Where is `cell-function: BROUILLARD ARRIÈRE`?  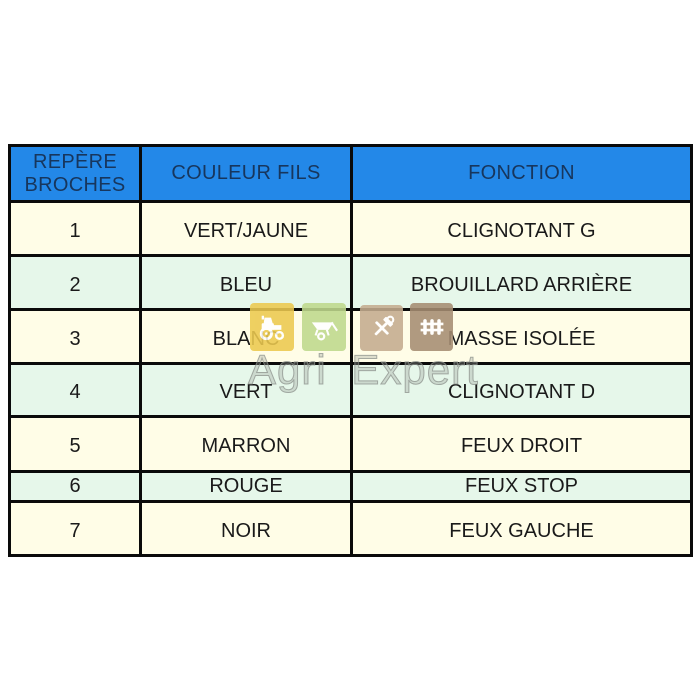 cell-function: BROUILLARD ARRIÈRE is located at coordinates (521, 282).